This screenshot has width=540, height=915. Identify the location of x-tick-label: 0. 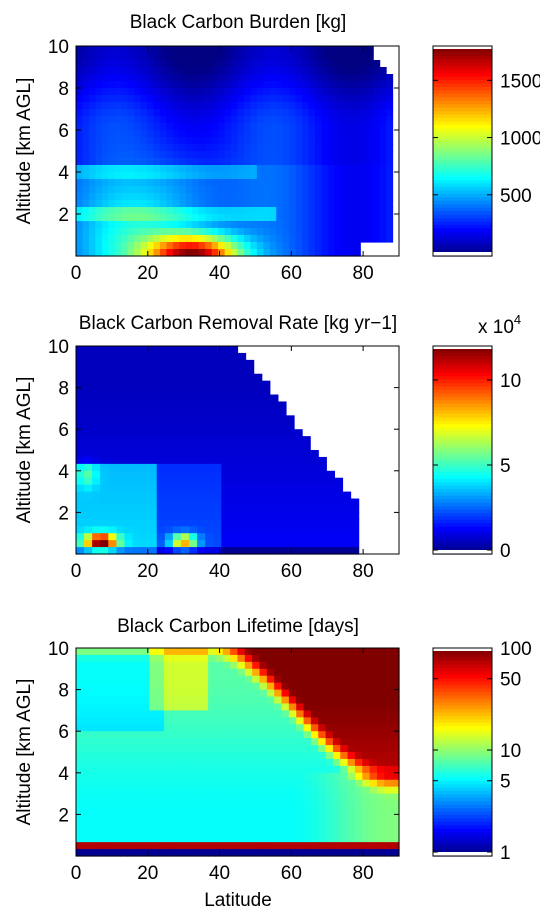
(76, 571).